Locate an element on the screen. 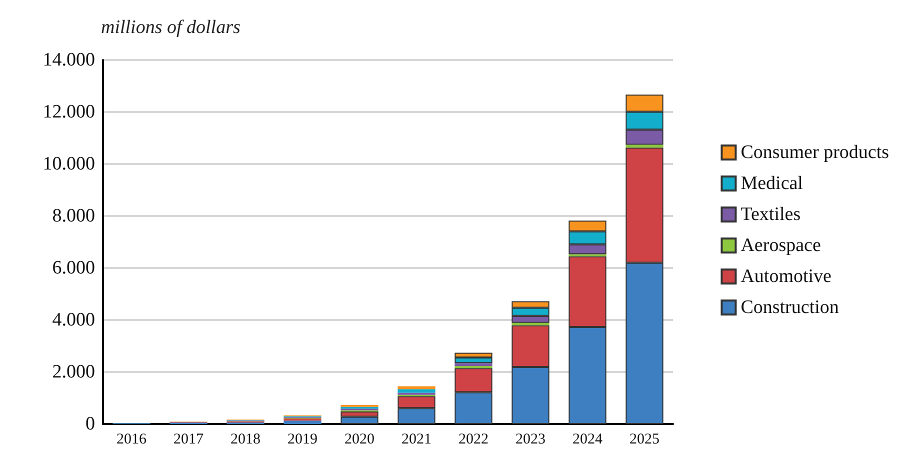  y-axis-title: millions of dollars is located at coordinates (170, 27).